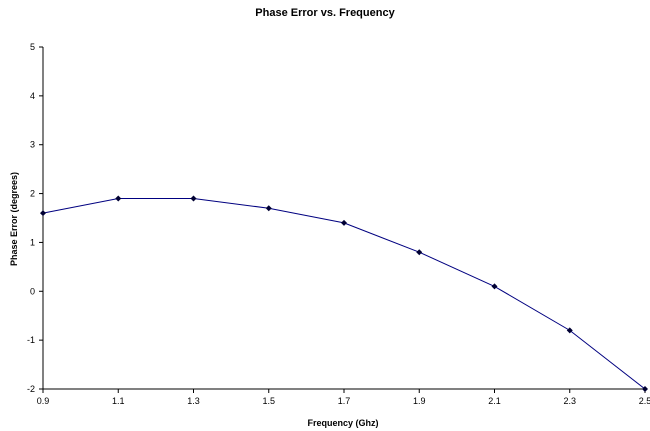 The width and height of the screenshot is (650, 431). I want to click on x-tick-label: 1.5, so click(268, 401).